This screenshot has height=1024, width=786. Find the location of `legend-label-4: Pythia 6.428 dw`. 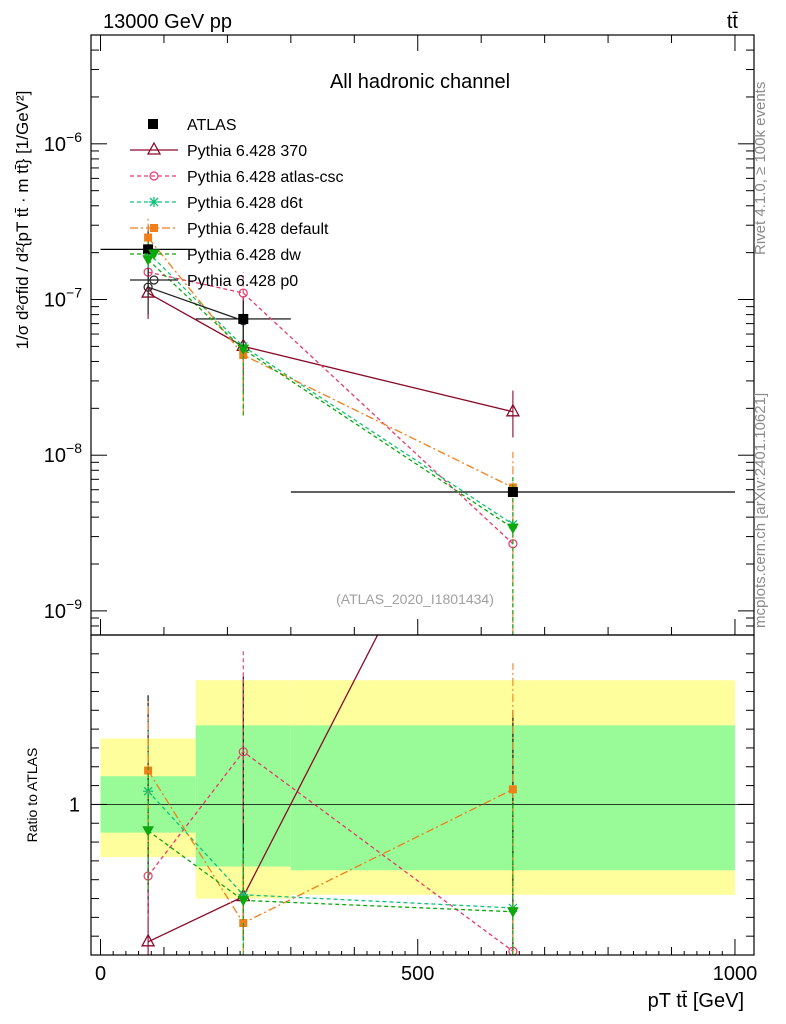

legend-label-4: Pythia 6.428 dw is located at coordinates (244, 255).